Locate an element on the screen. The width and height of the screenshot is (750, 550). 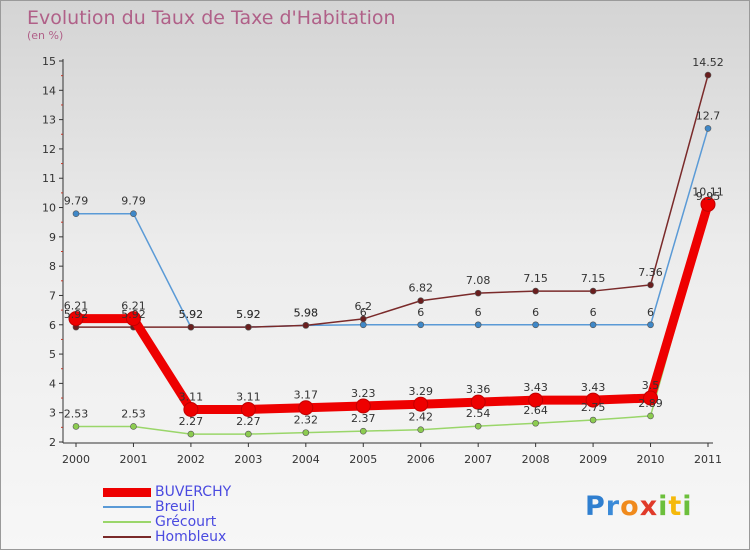
legend-swatch-grécourt is located at coordinates (127, 522).